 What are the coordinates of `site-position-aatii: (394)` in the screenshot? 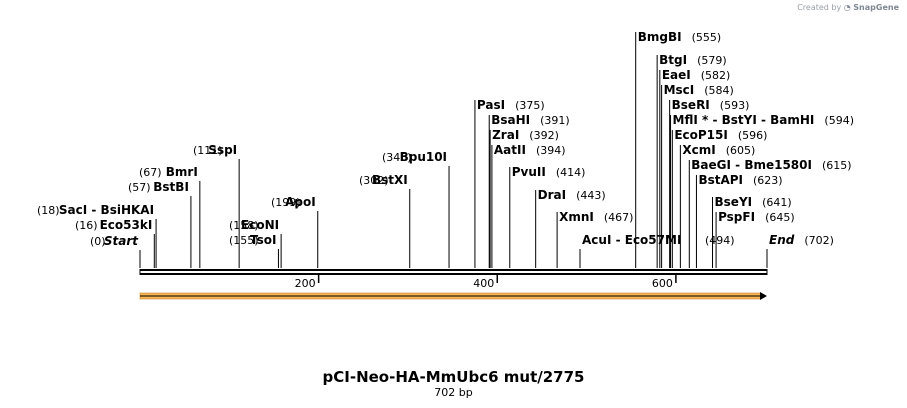 It's located at (551, 150).